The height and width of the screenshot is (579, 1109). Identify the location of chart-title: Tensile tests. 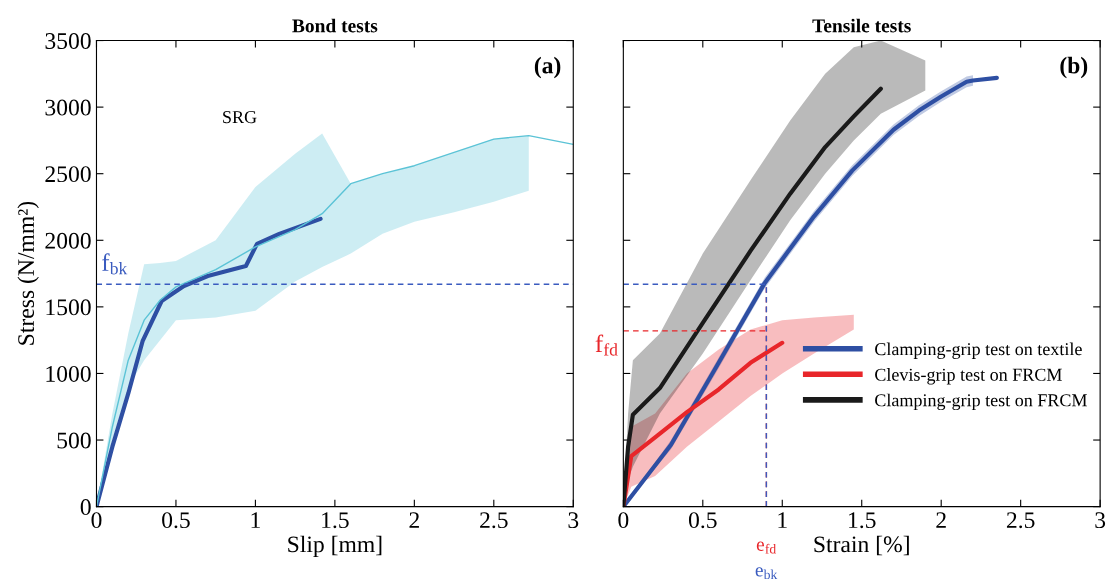
(861, 25).